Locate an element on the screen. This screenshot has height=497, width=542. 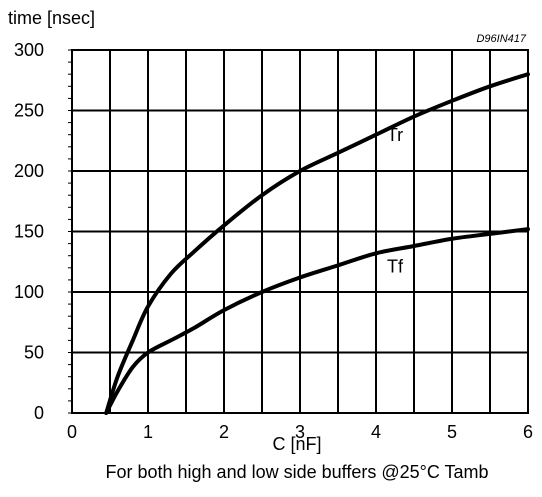
x-tick-label: 3 is located at coordinates (300, 432).